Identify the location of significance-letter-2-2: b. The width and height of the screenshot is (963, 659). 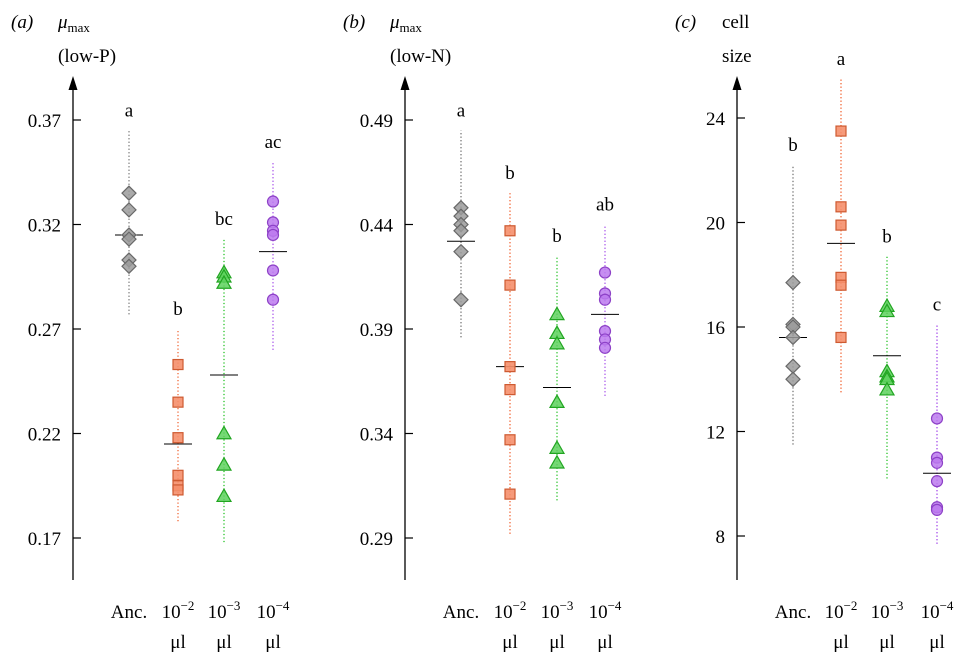
(510, 173).